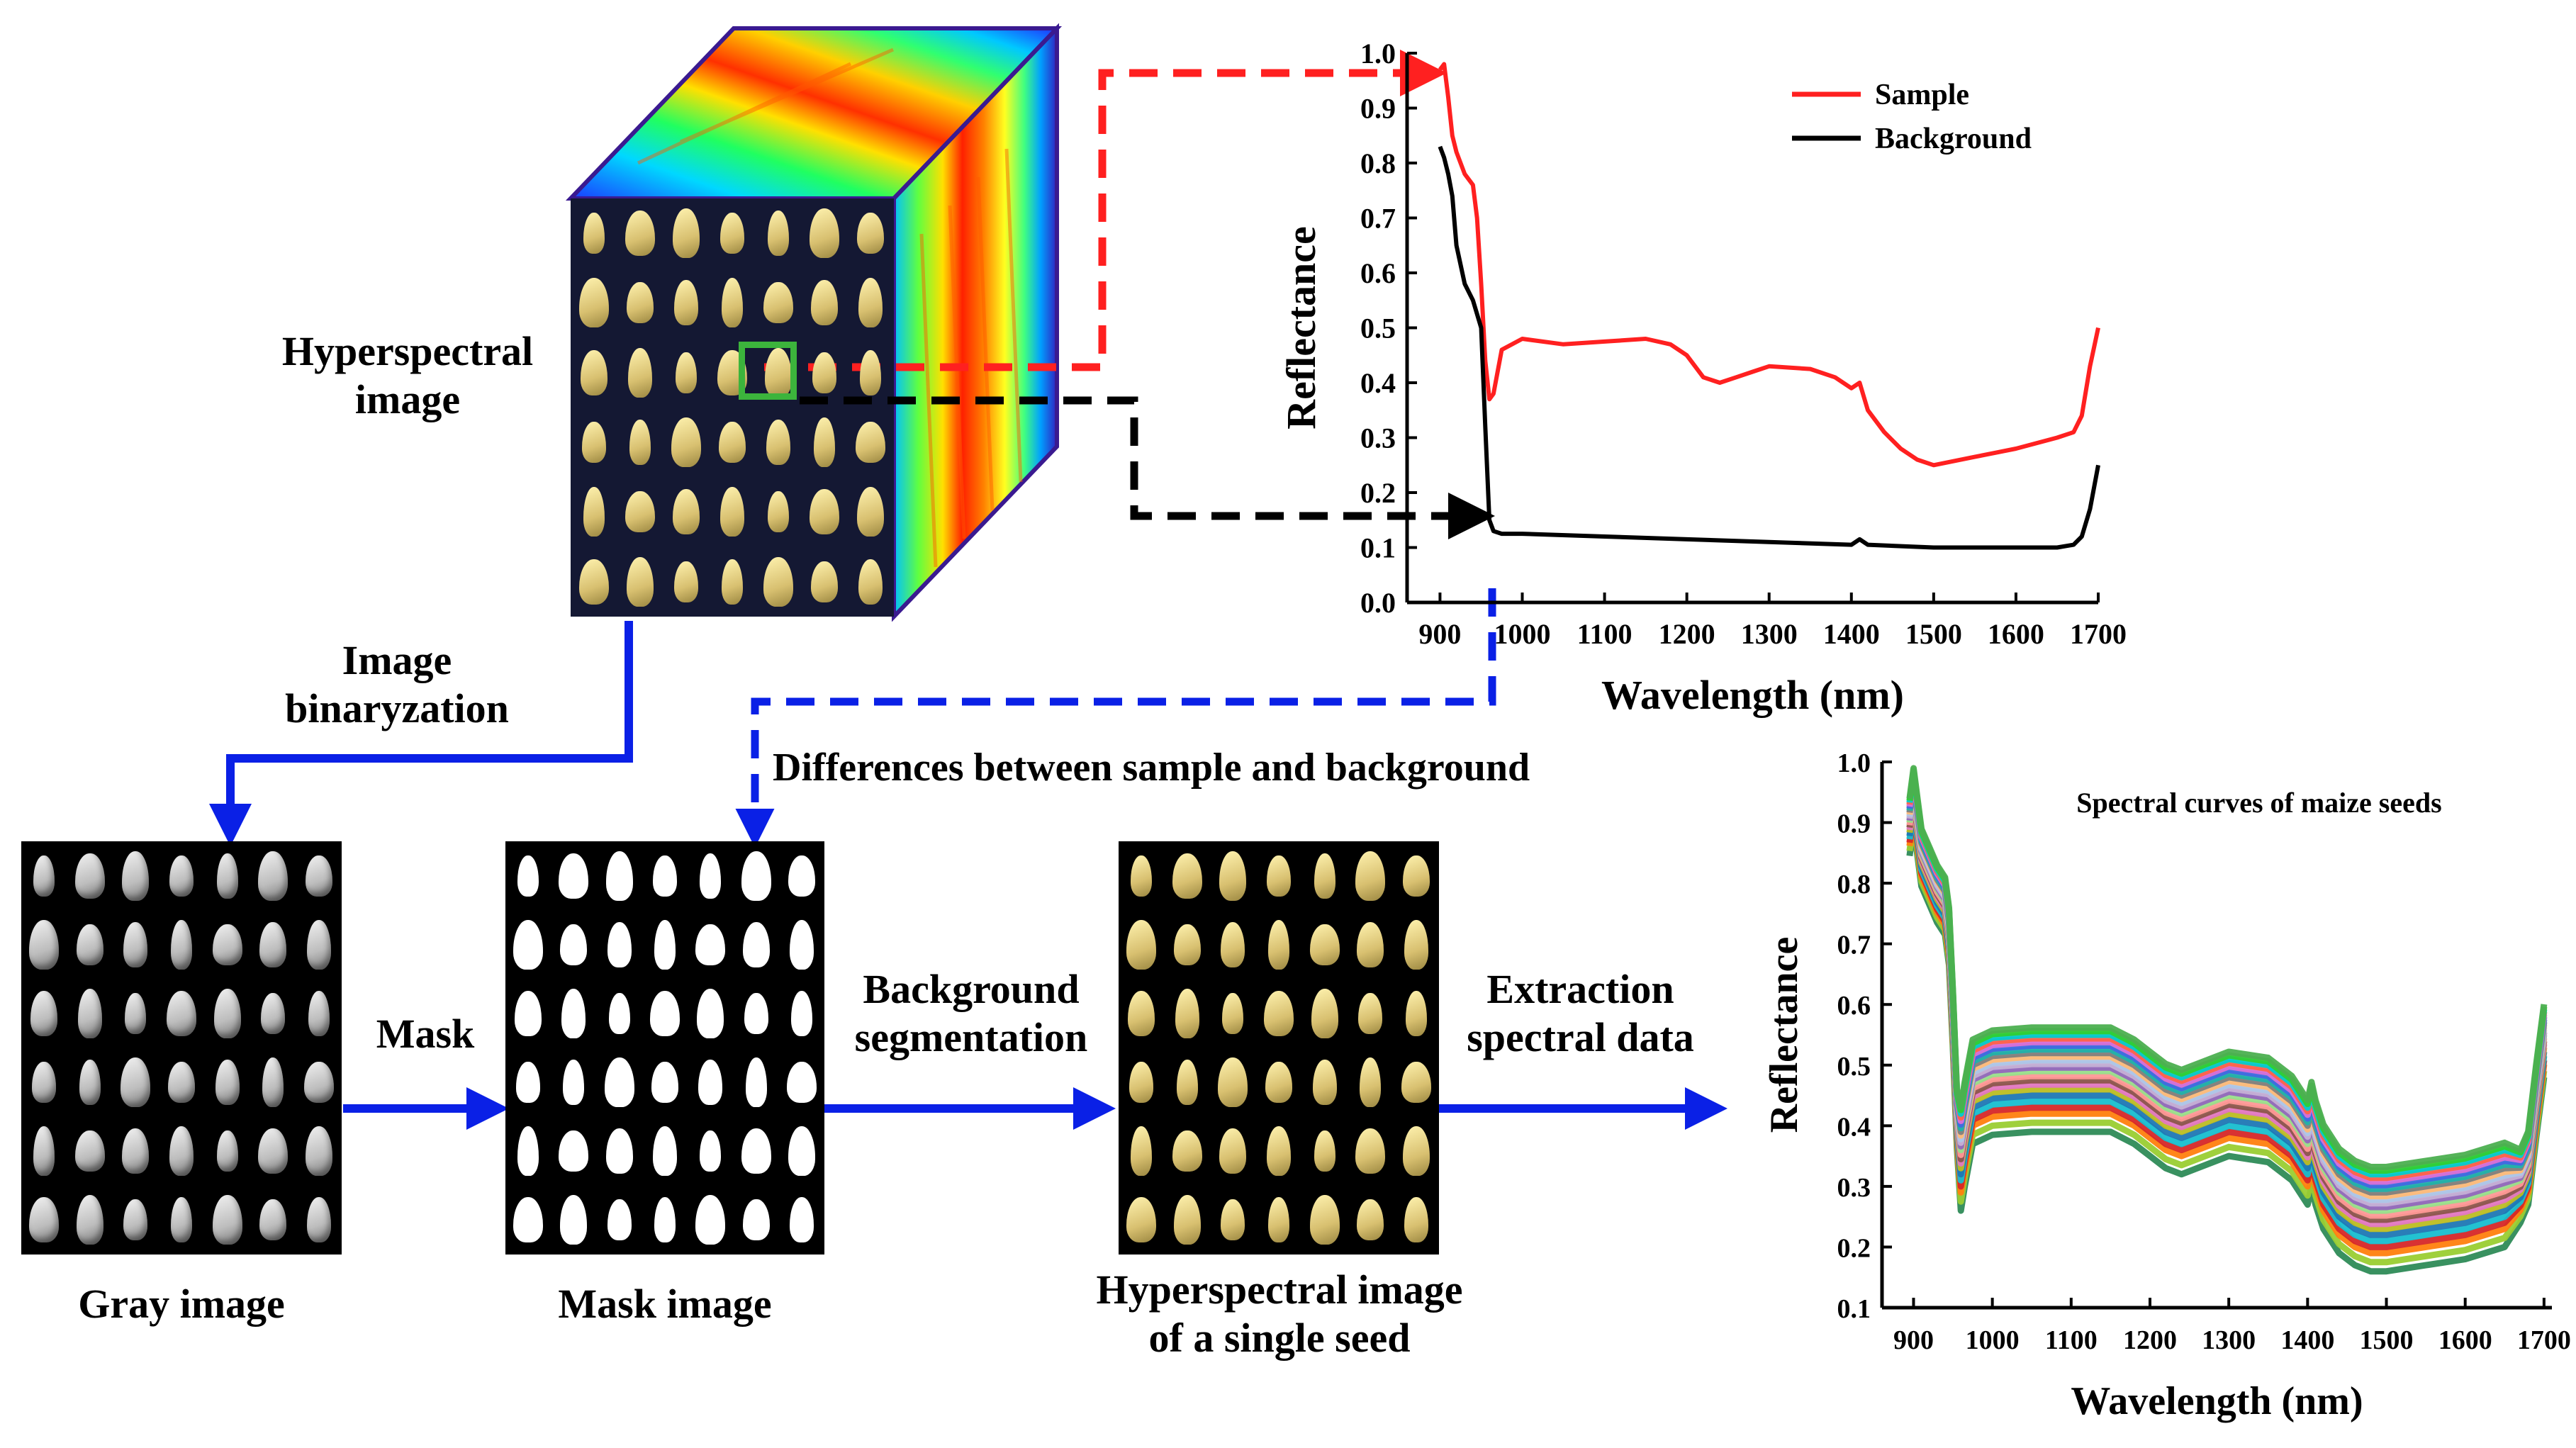 The width and height of the screenshot is (2576, 1448). I want to click on mask-image-panel, so click(664, 1048).